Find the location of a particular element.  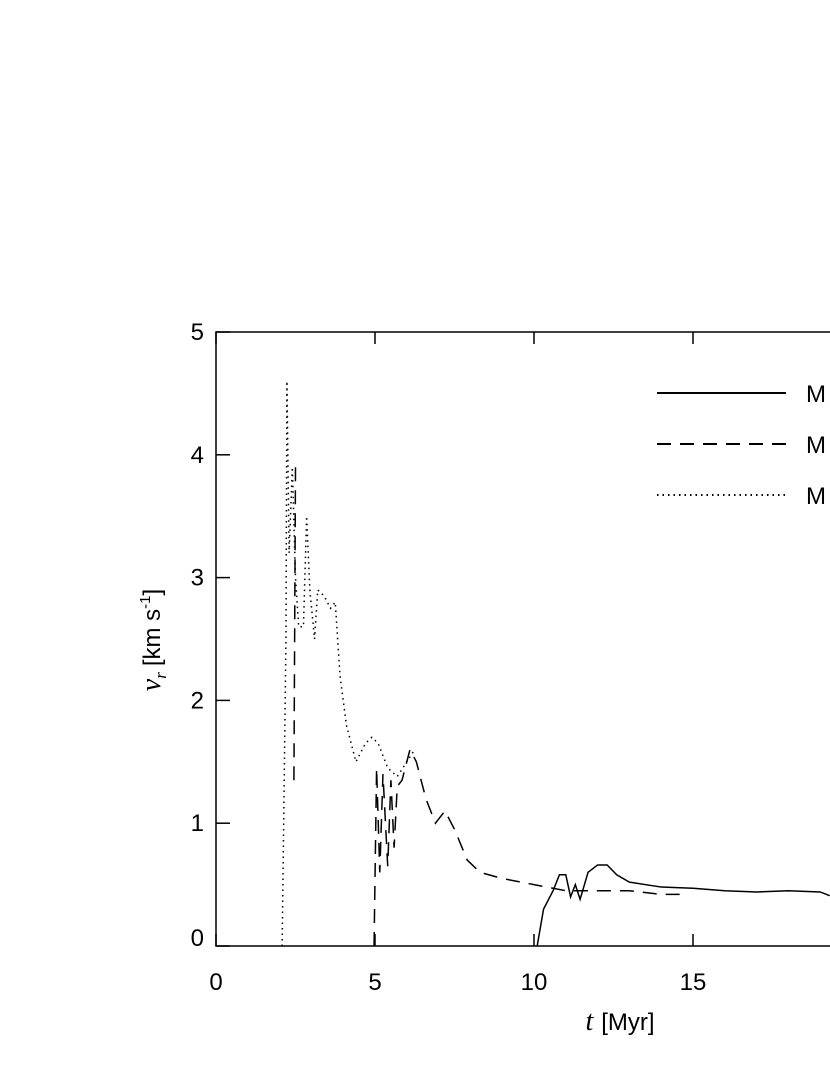

y-tick-label: 0 is located at coordinates (197, 938).